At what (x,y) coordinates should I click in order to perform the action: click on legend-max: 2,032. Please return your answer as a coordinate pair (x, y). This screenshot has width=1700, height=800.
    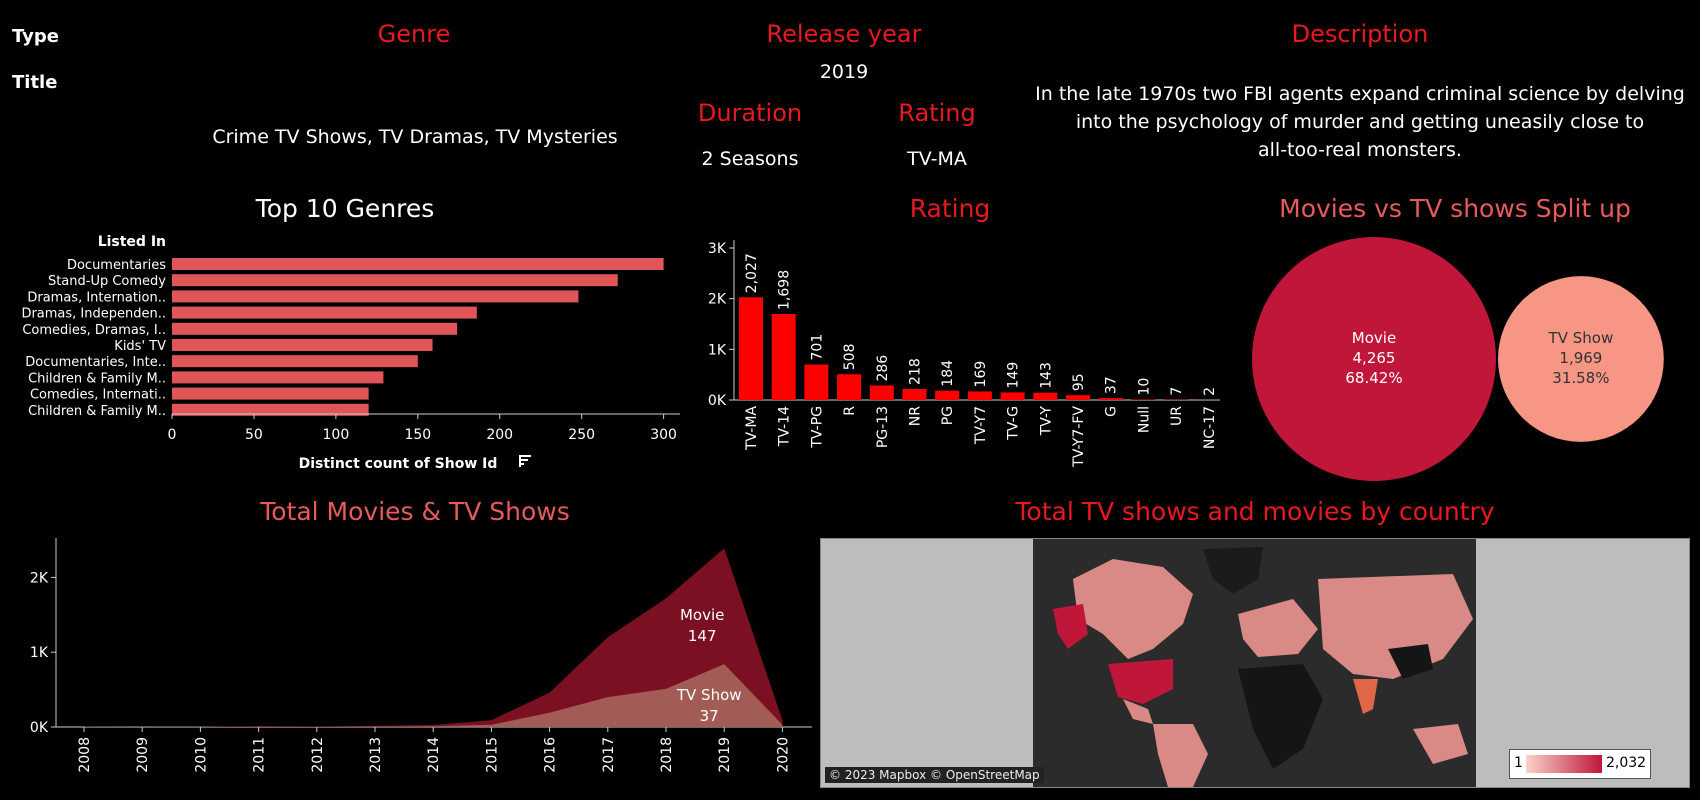
    Looking at the image, I should click on (1626, 763).